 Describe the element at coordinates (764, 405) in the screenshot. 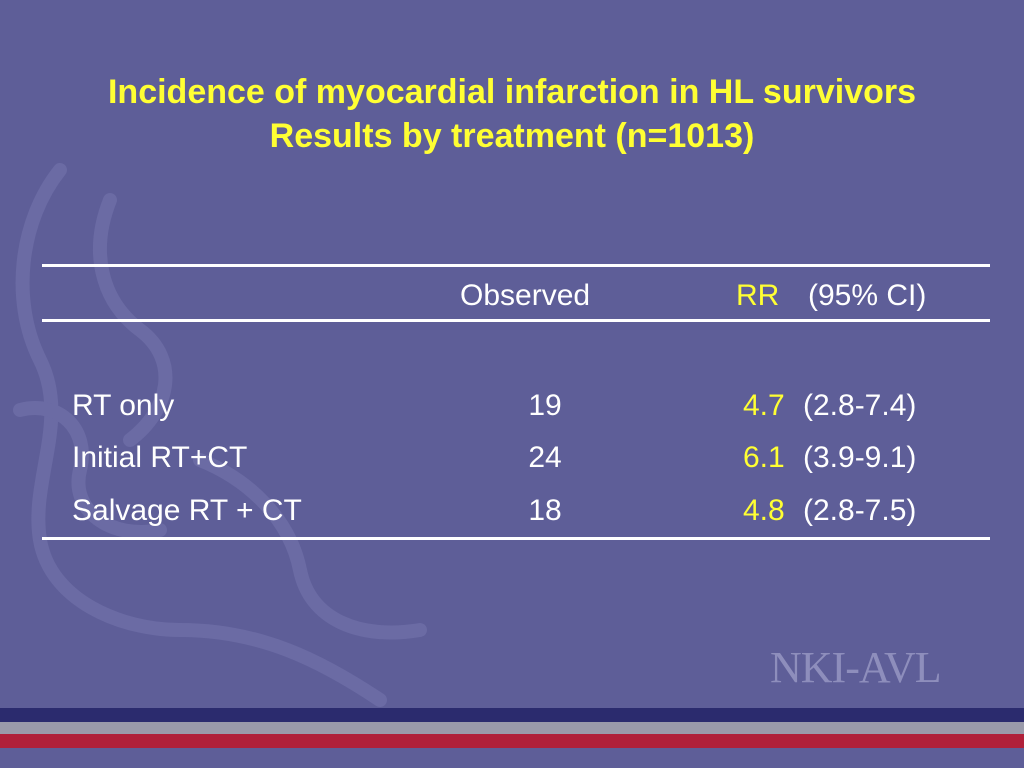

I see `row-rr: 4.7` at that location.